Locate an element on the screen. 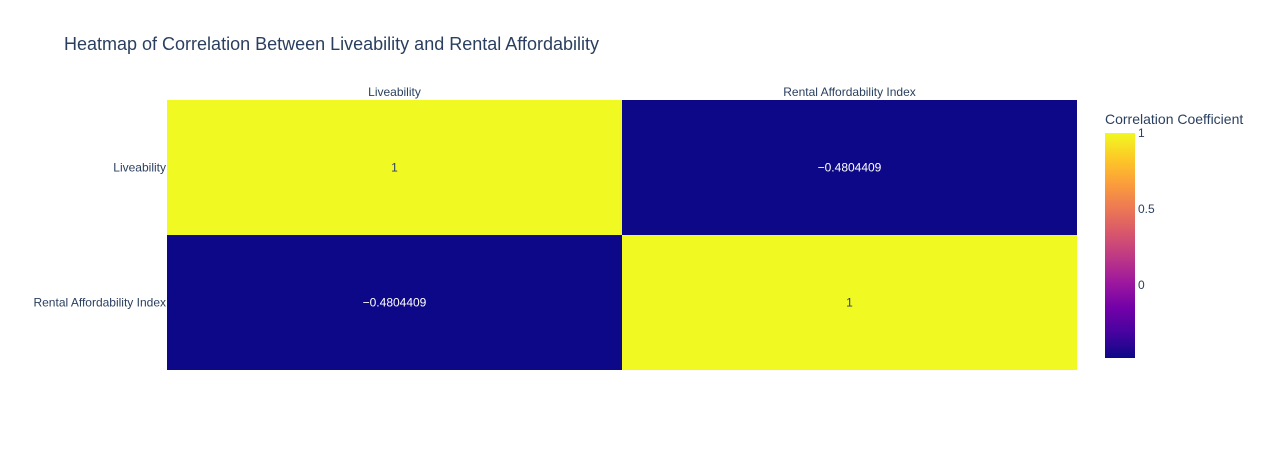 The image size is (1284, 450). y-tick-label: Rental Affordability Index is located at coordinates (99, 303).